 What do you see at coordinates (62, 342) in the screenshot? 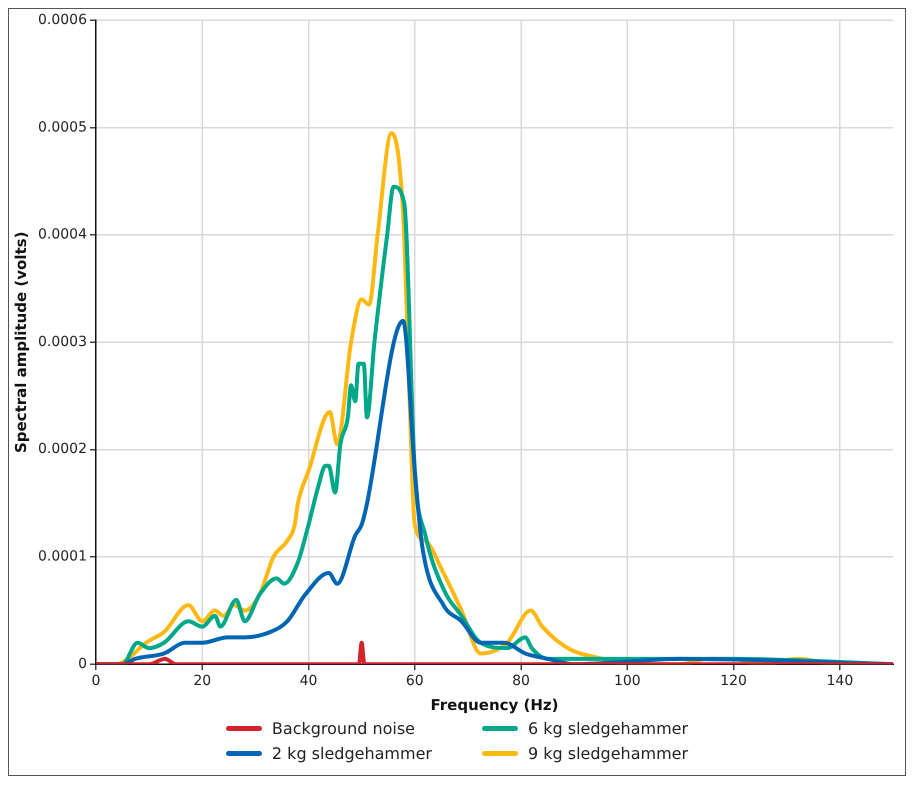
I see `y-tick-label: 0.0003` at bounding box center [62, 342].